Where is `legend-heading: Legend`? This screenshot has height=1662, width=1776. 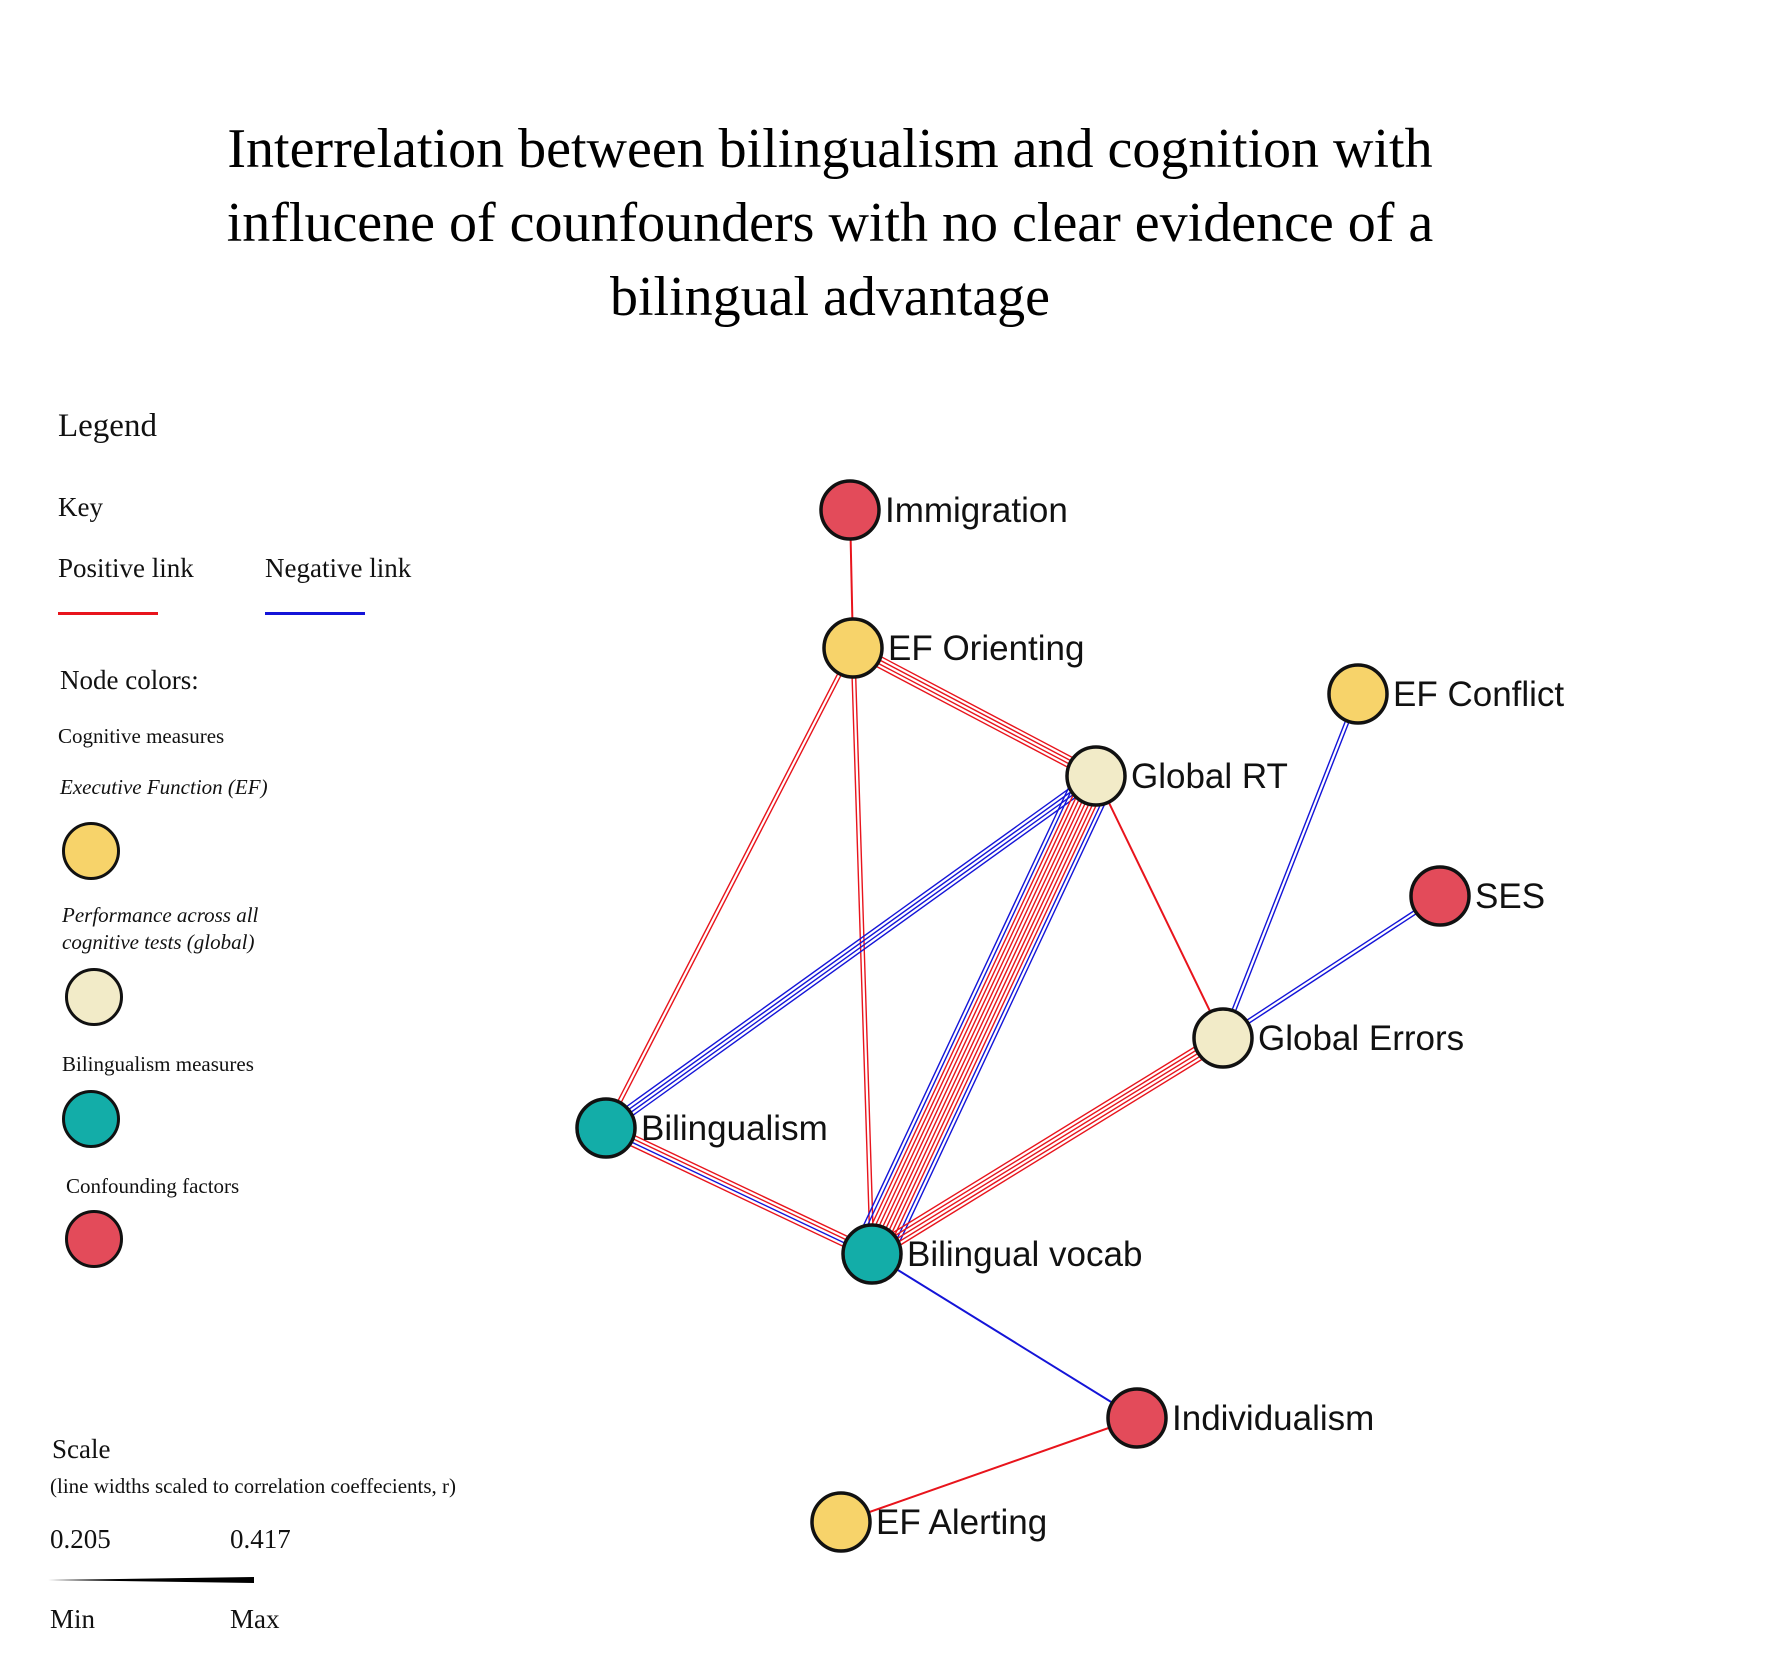
legend-heading: Legend is located at coordinates (107, 426).